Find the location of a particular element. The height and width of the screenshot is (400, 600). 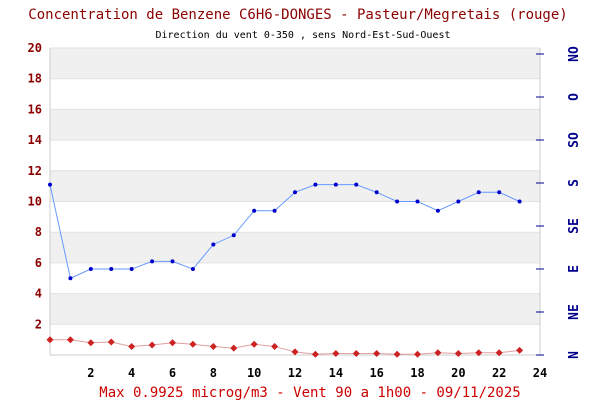

wind-direction-label: NE is located at coordinates (574, 312).